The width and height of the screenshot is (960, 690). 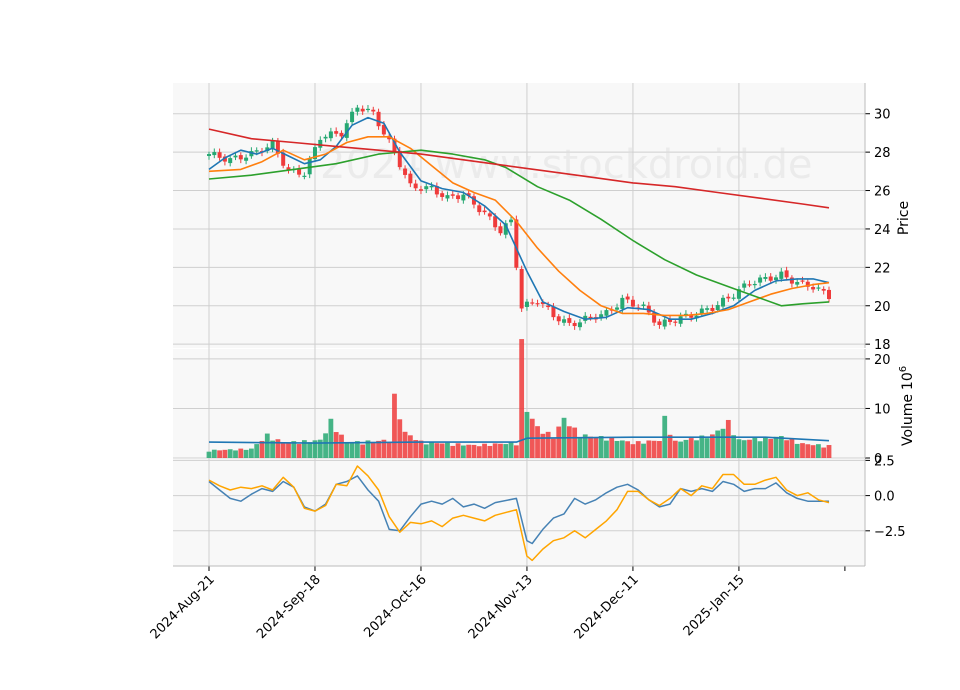 I want to click on watermark: 2024 www.stockdroid.de, so click(x=566, y=165).